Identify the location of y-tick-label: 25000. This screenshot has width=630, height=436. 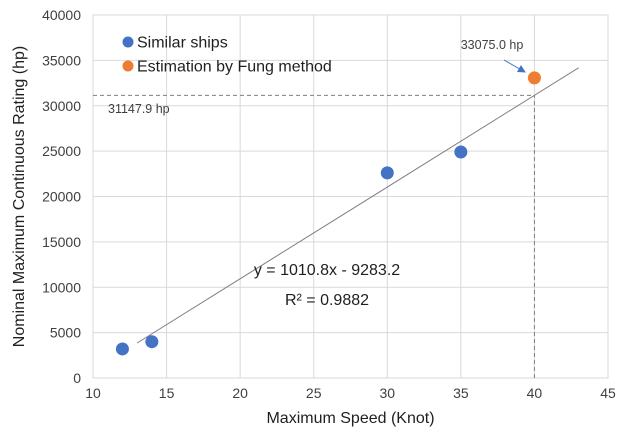
(61, 151).